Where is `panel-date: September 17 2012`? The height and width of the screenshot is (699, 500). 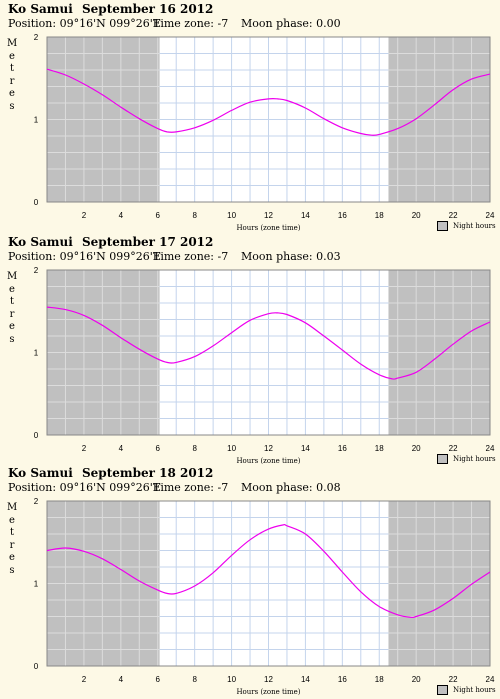
panel-date: September 17 2012 is located at coordinates (148, 242).